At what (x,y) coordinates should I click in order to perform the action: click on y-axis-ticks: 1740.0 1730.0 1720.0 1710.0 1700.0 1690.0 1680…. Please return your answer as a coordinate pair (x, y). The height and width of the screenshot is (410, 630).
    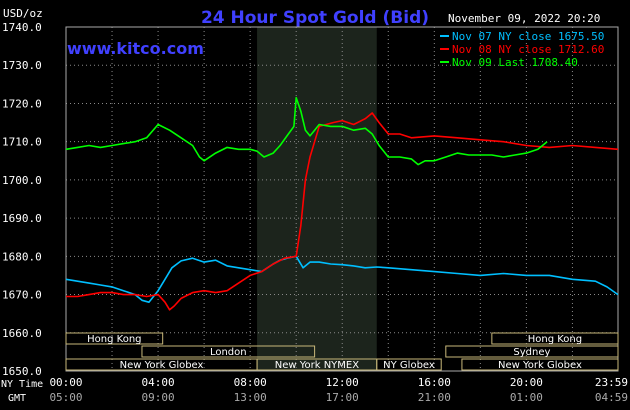
    Looking at the image, I should click on (22, 199).